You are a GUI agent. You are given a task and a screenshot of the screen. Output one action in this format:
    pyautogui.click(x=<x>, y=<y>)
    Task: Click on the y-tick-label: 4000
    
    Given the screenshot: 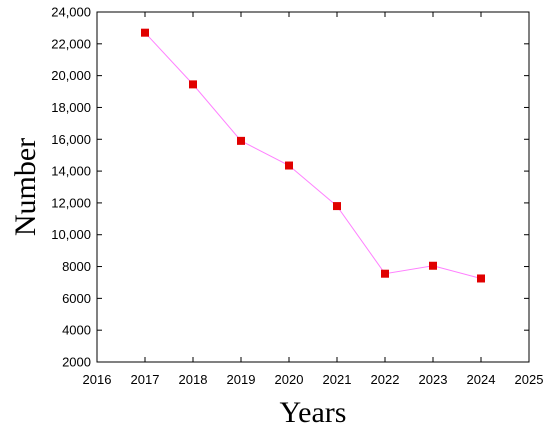 What is the action you would take?
    pyautogui.click(x=76, y=330)
    